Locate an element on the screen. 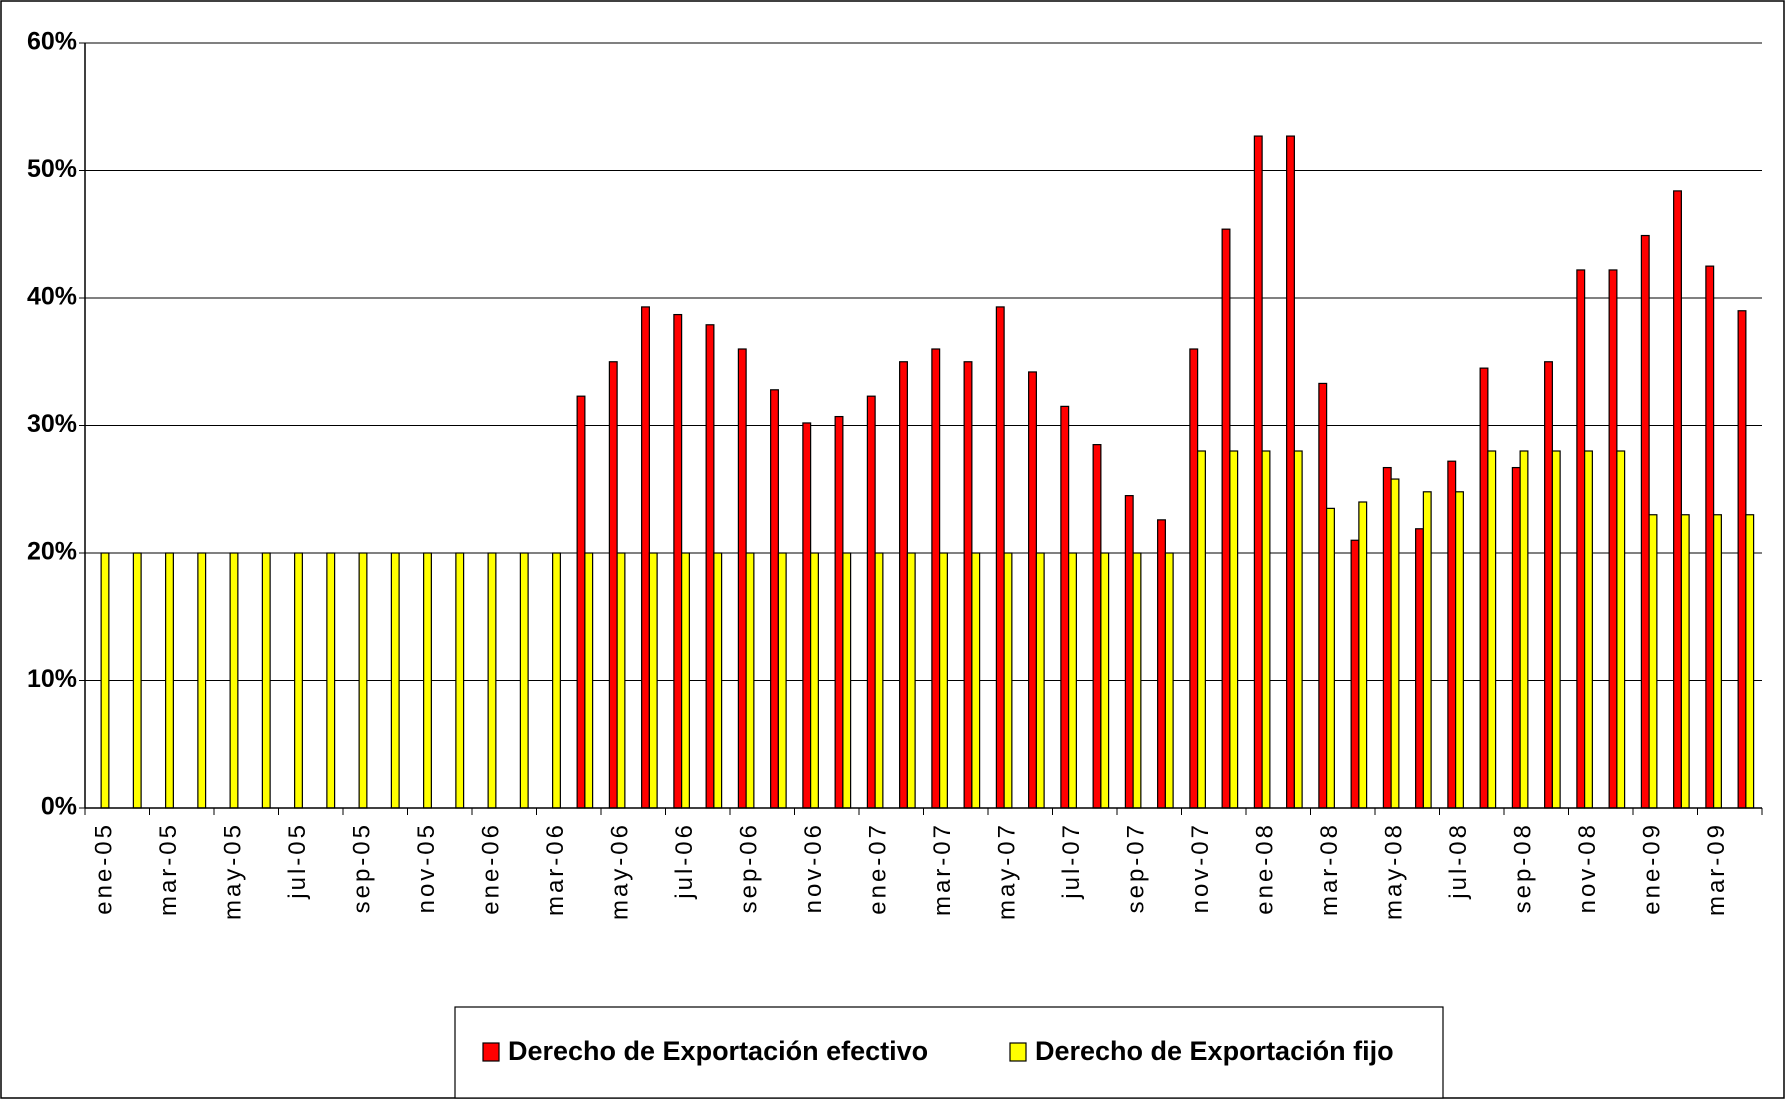 The width and height of the screenshot is (1785, 1099). y-tick-label: 20% is located at coordinates (52, 552).